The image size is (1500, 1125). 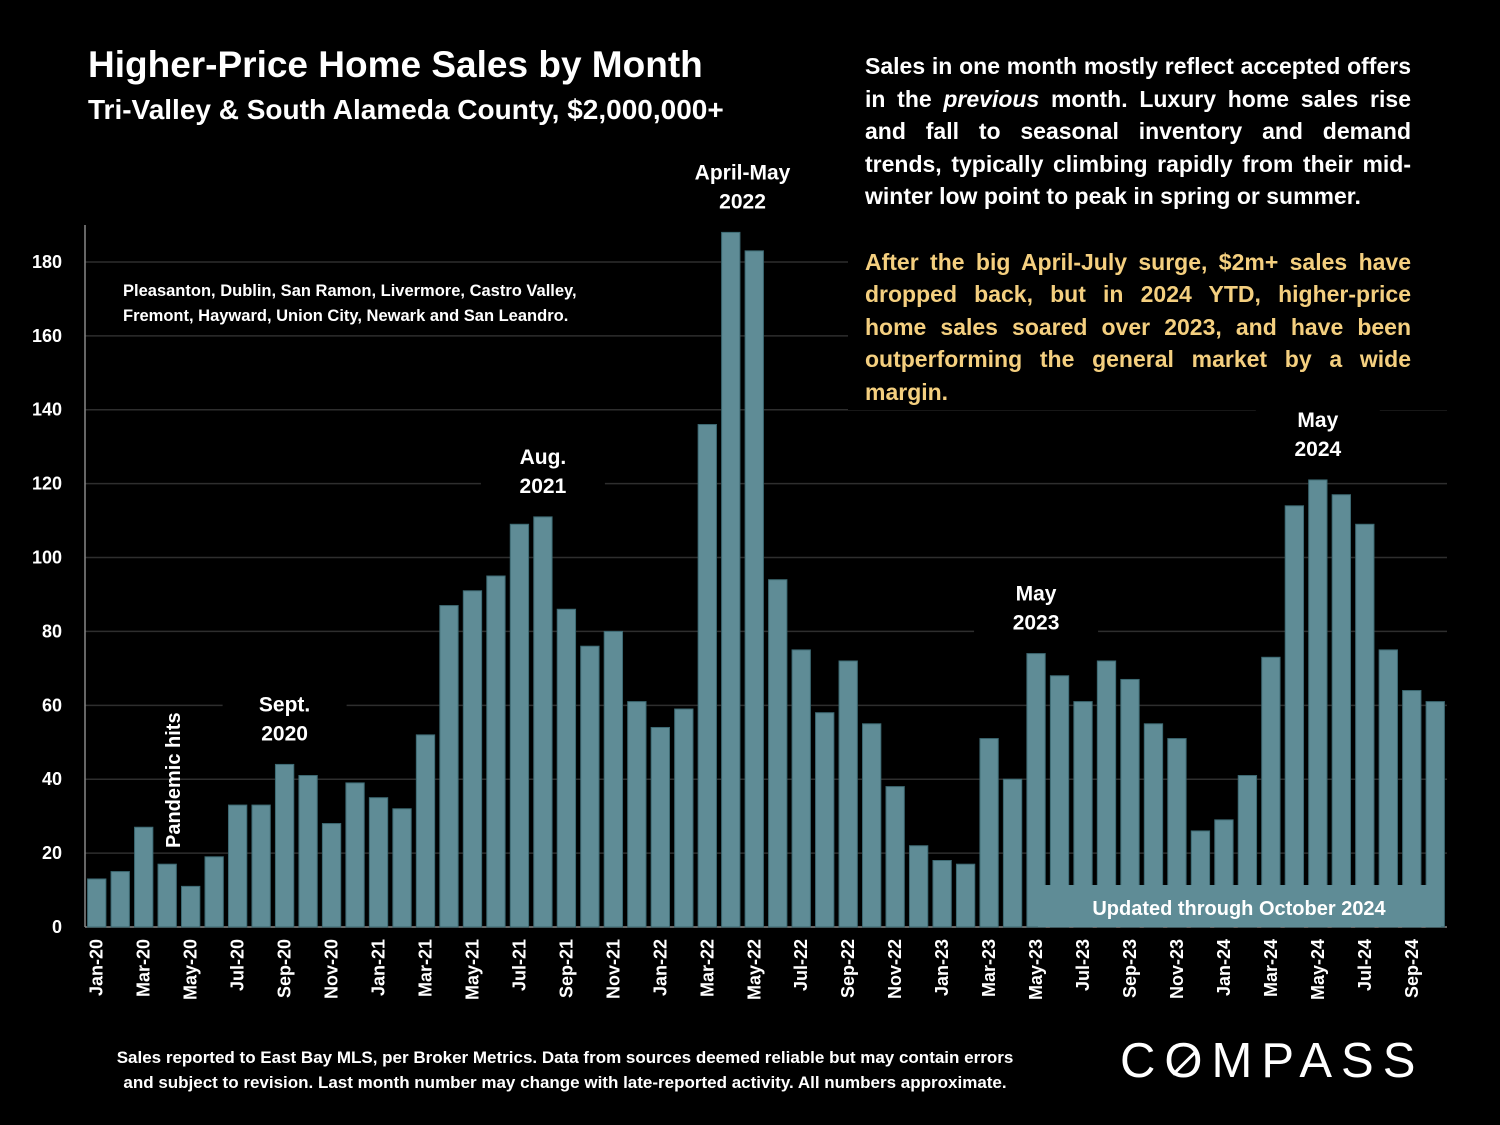 What do you see at coordinates (566, 968) in the screenshot?
I see `x-tick-label: Sep-21` at bounding box center [566, 968].